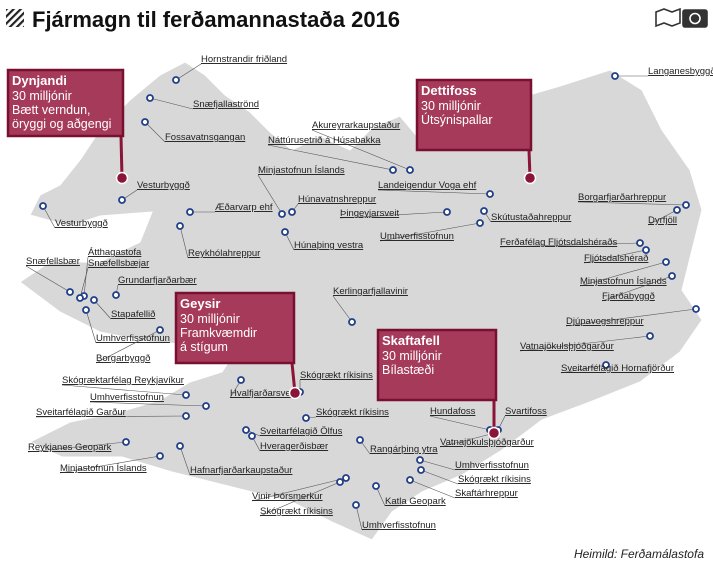 The width and height of the screenshot is (713, 570). I want to click on place-label: Umhverfisstofnun, so click(133, 338).